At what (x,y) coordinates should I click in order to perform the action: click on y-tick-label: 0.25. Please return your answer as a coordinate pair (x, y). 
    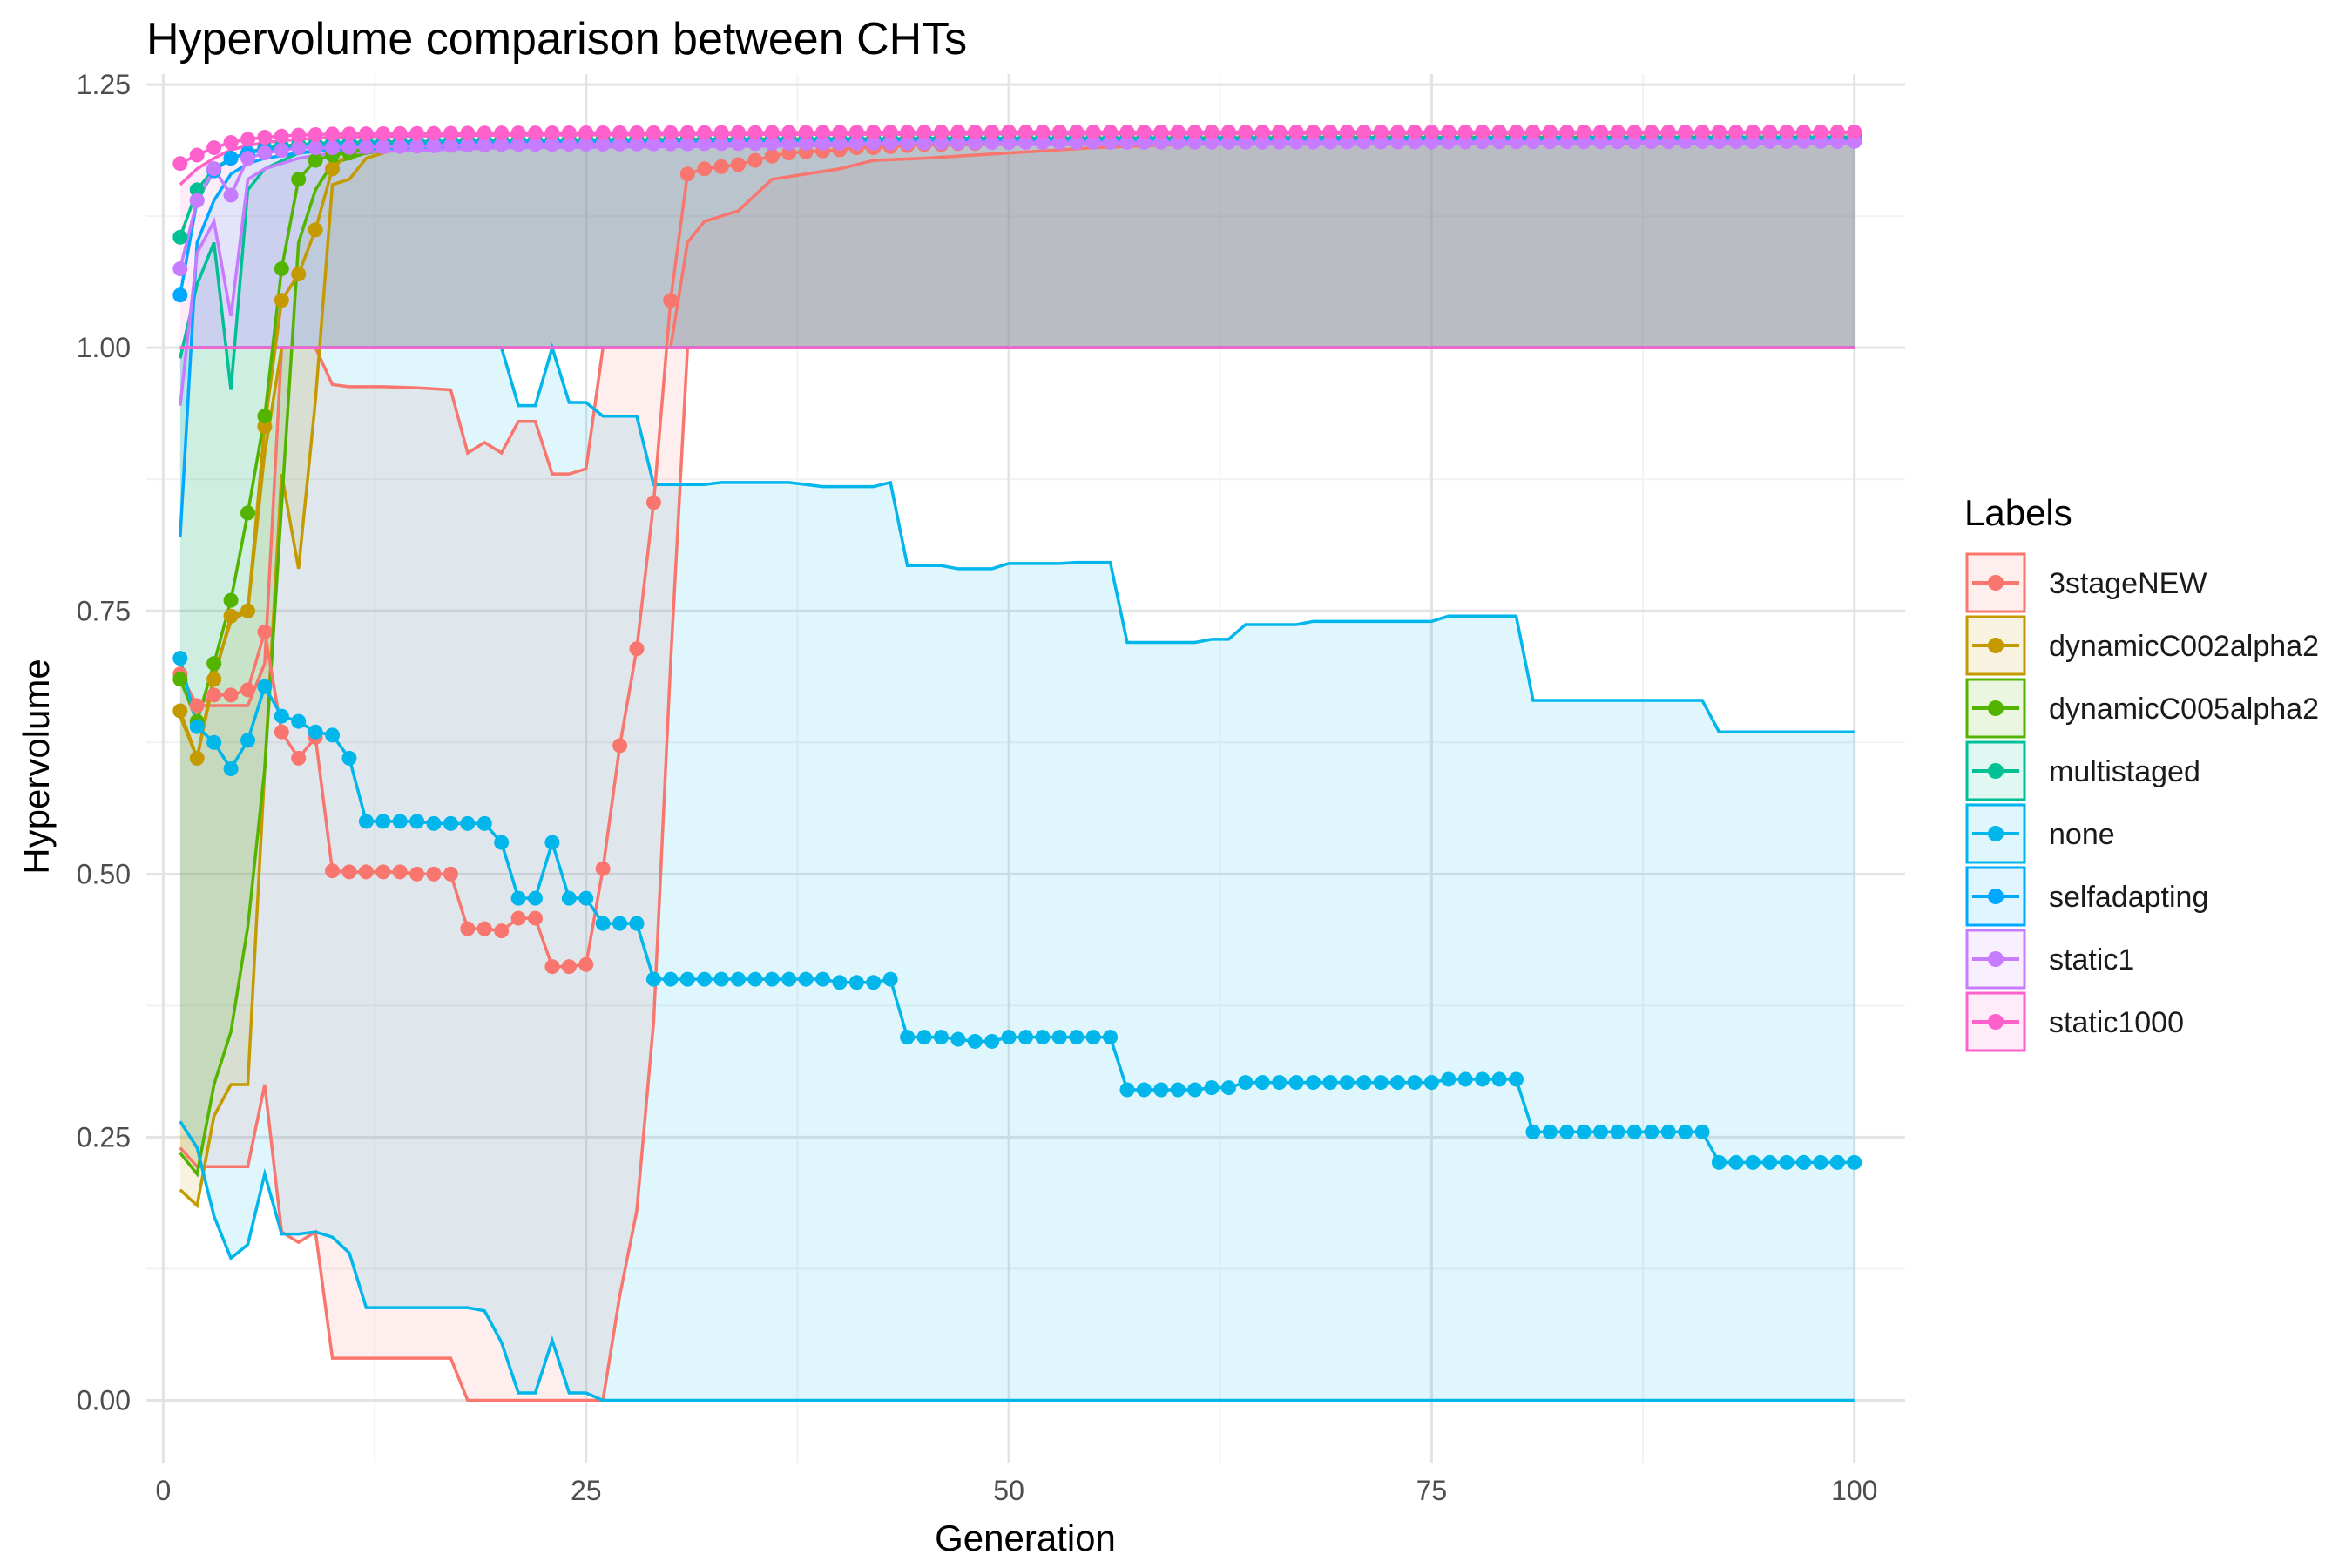
    Looking at the image, I should click on (104, 1136).